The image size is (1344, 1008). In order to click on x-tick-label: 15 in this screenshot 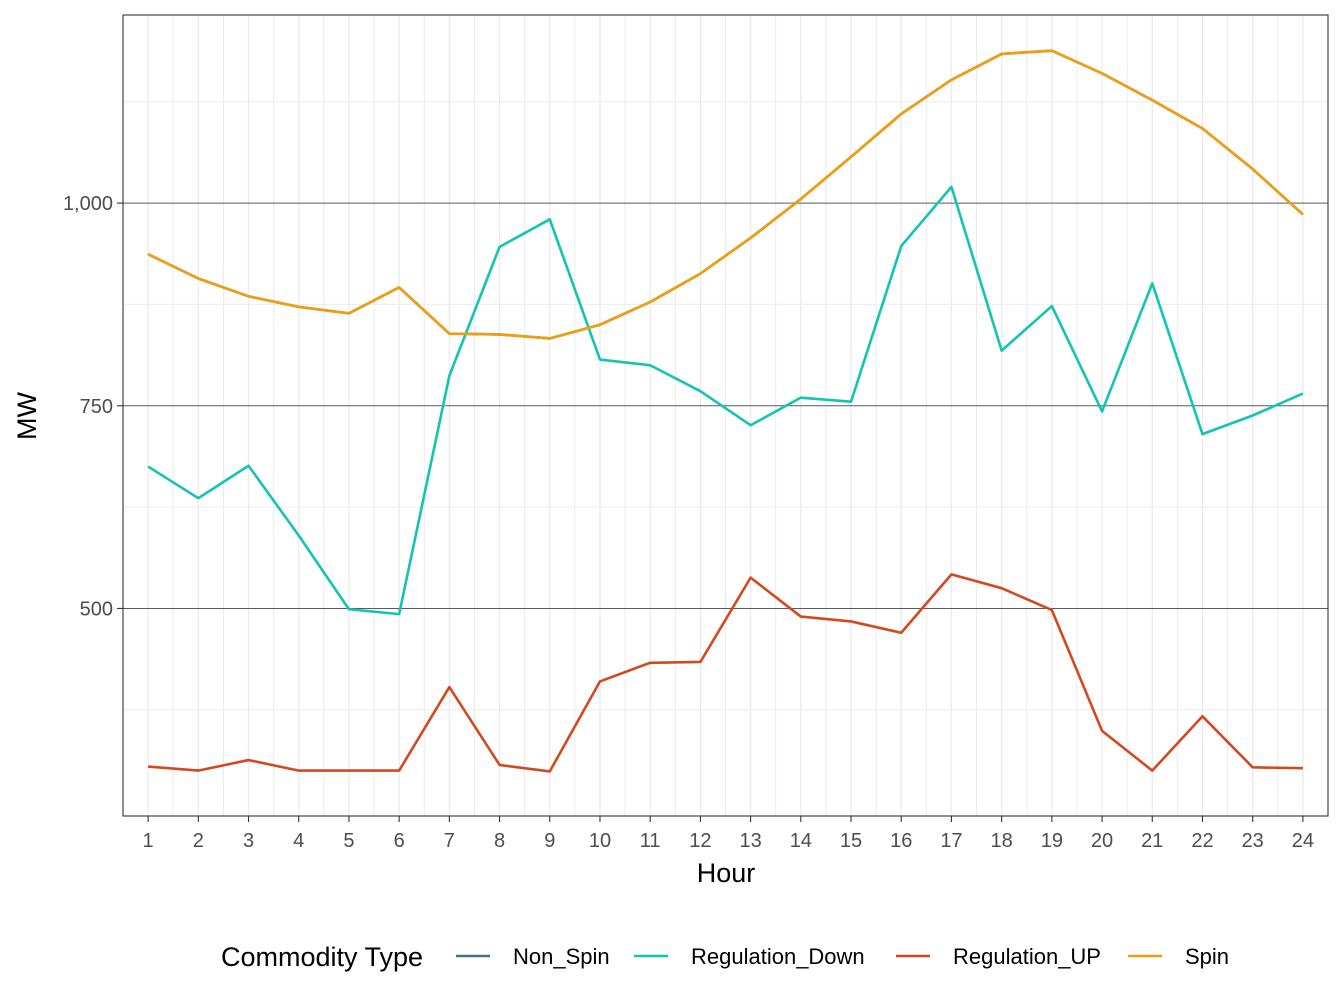, I will do `click(851, 841)`.